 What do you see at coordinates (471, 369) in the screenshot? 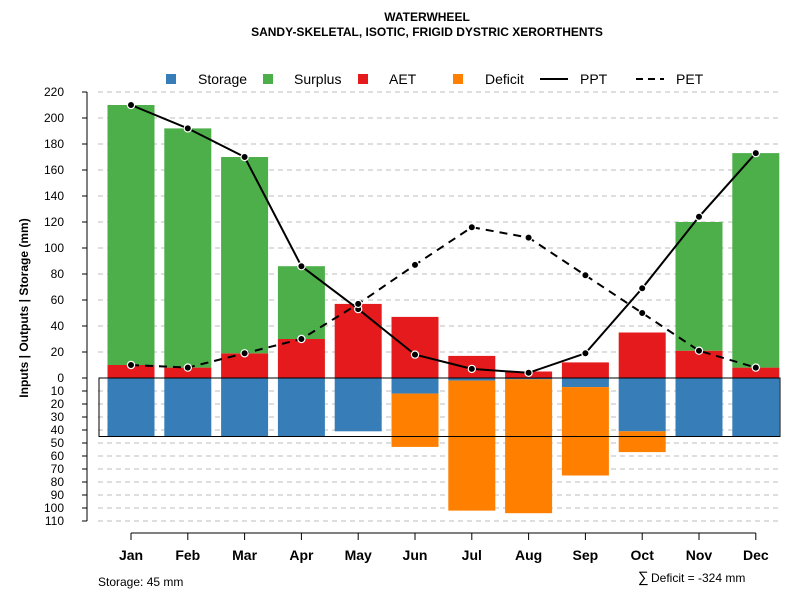
I see `ppt-point-jul` at bounding box center [471, 369].